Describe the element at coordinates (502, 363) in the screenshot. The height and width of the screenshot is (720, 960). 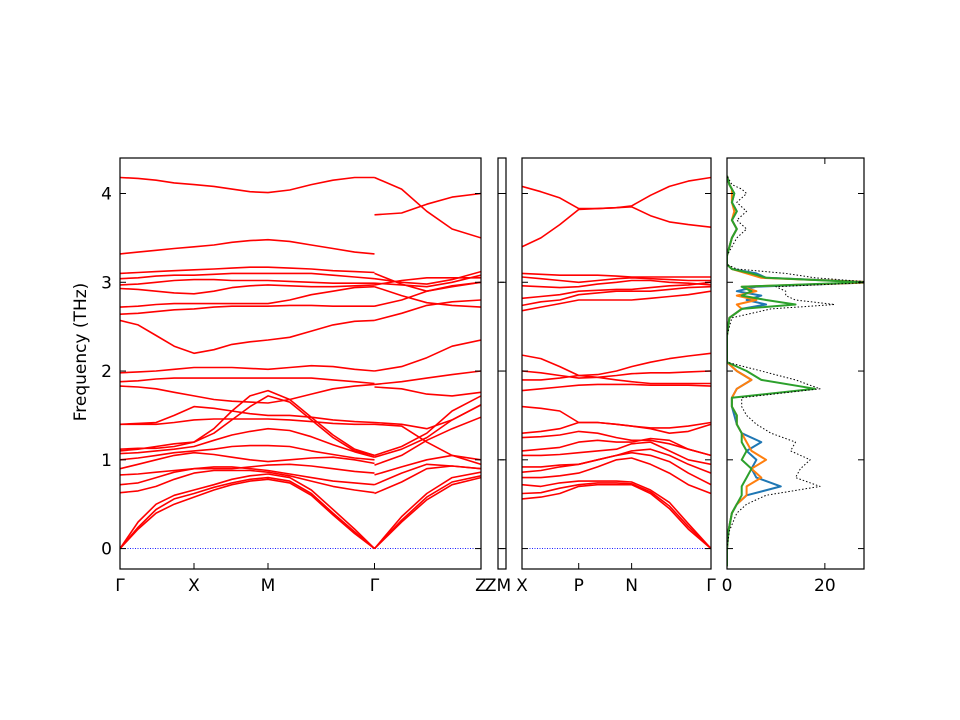
I see `band2-frame` at that location.